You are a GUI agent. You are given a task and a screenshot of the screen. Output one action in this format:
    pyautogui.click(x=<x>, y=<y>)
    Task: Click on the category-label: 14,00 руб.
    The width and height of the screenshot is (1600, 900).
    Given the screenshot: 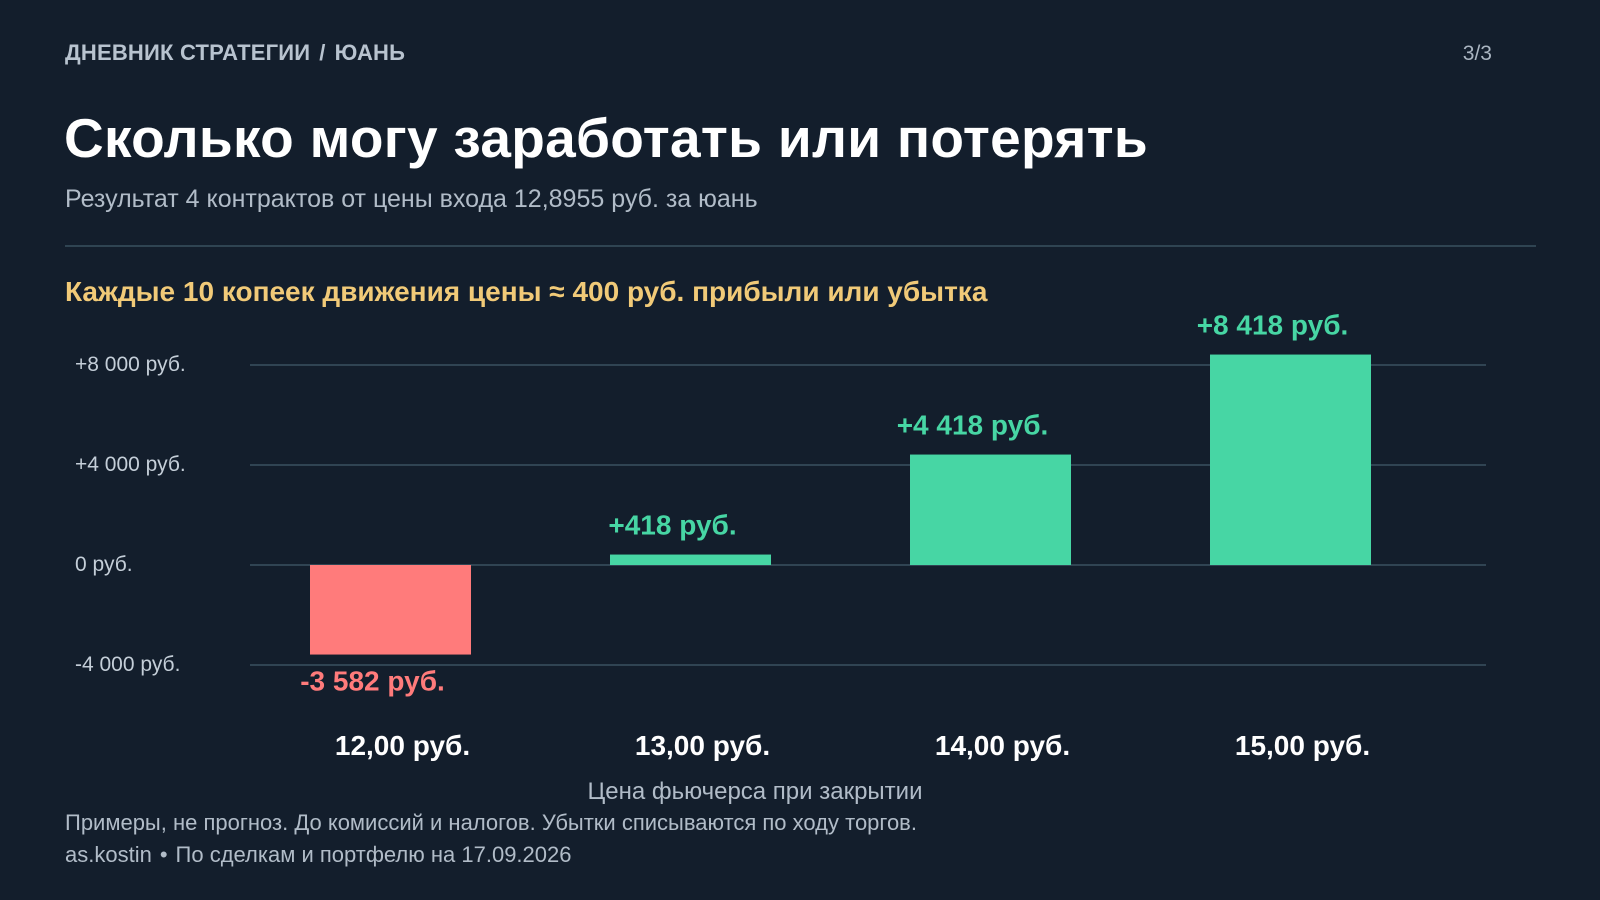 What is the action you would take?
    pyautogui.click(x=1002, y=745)
    